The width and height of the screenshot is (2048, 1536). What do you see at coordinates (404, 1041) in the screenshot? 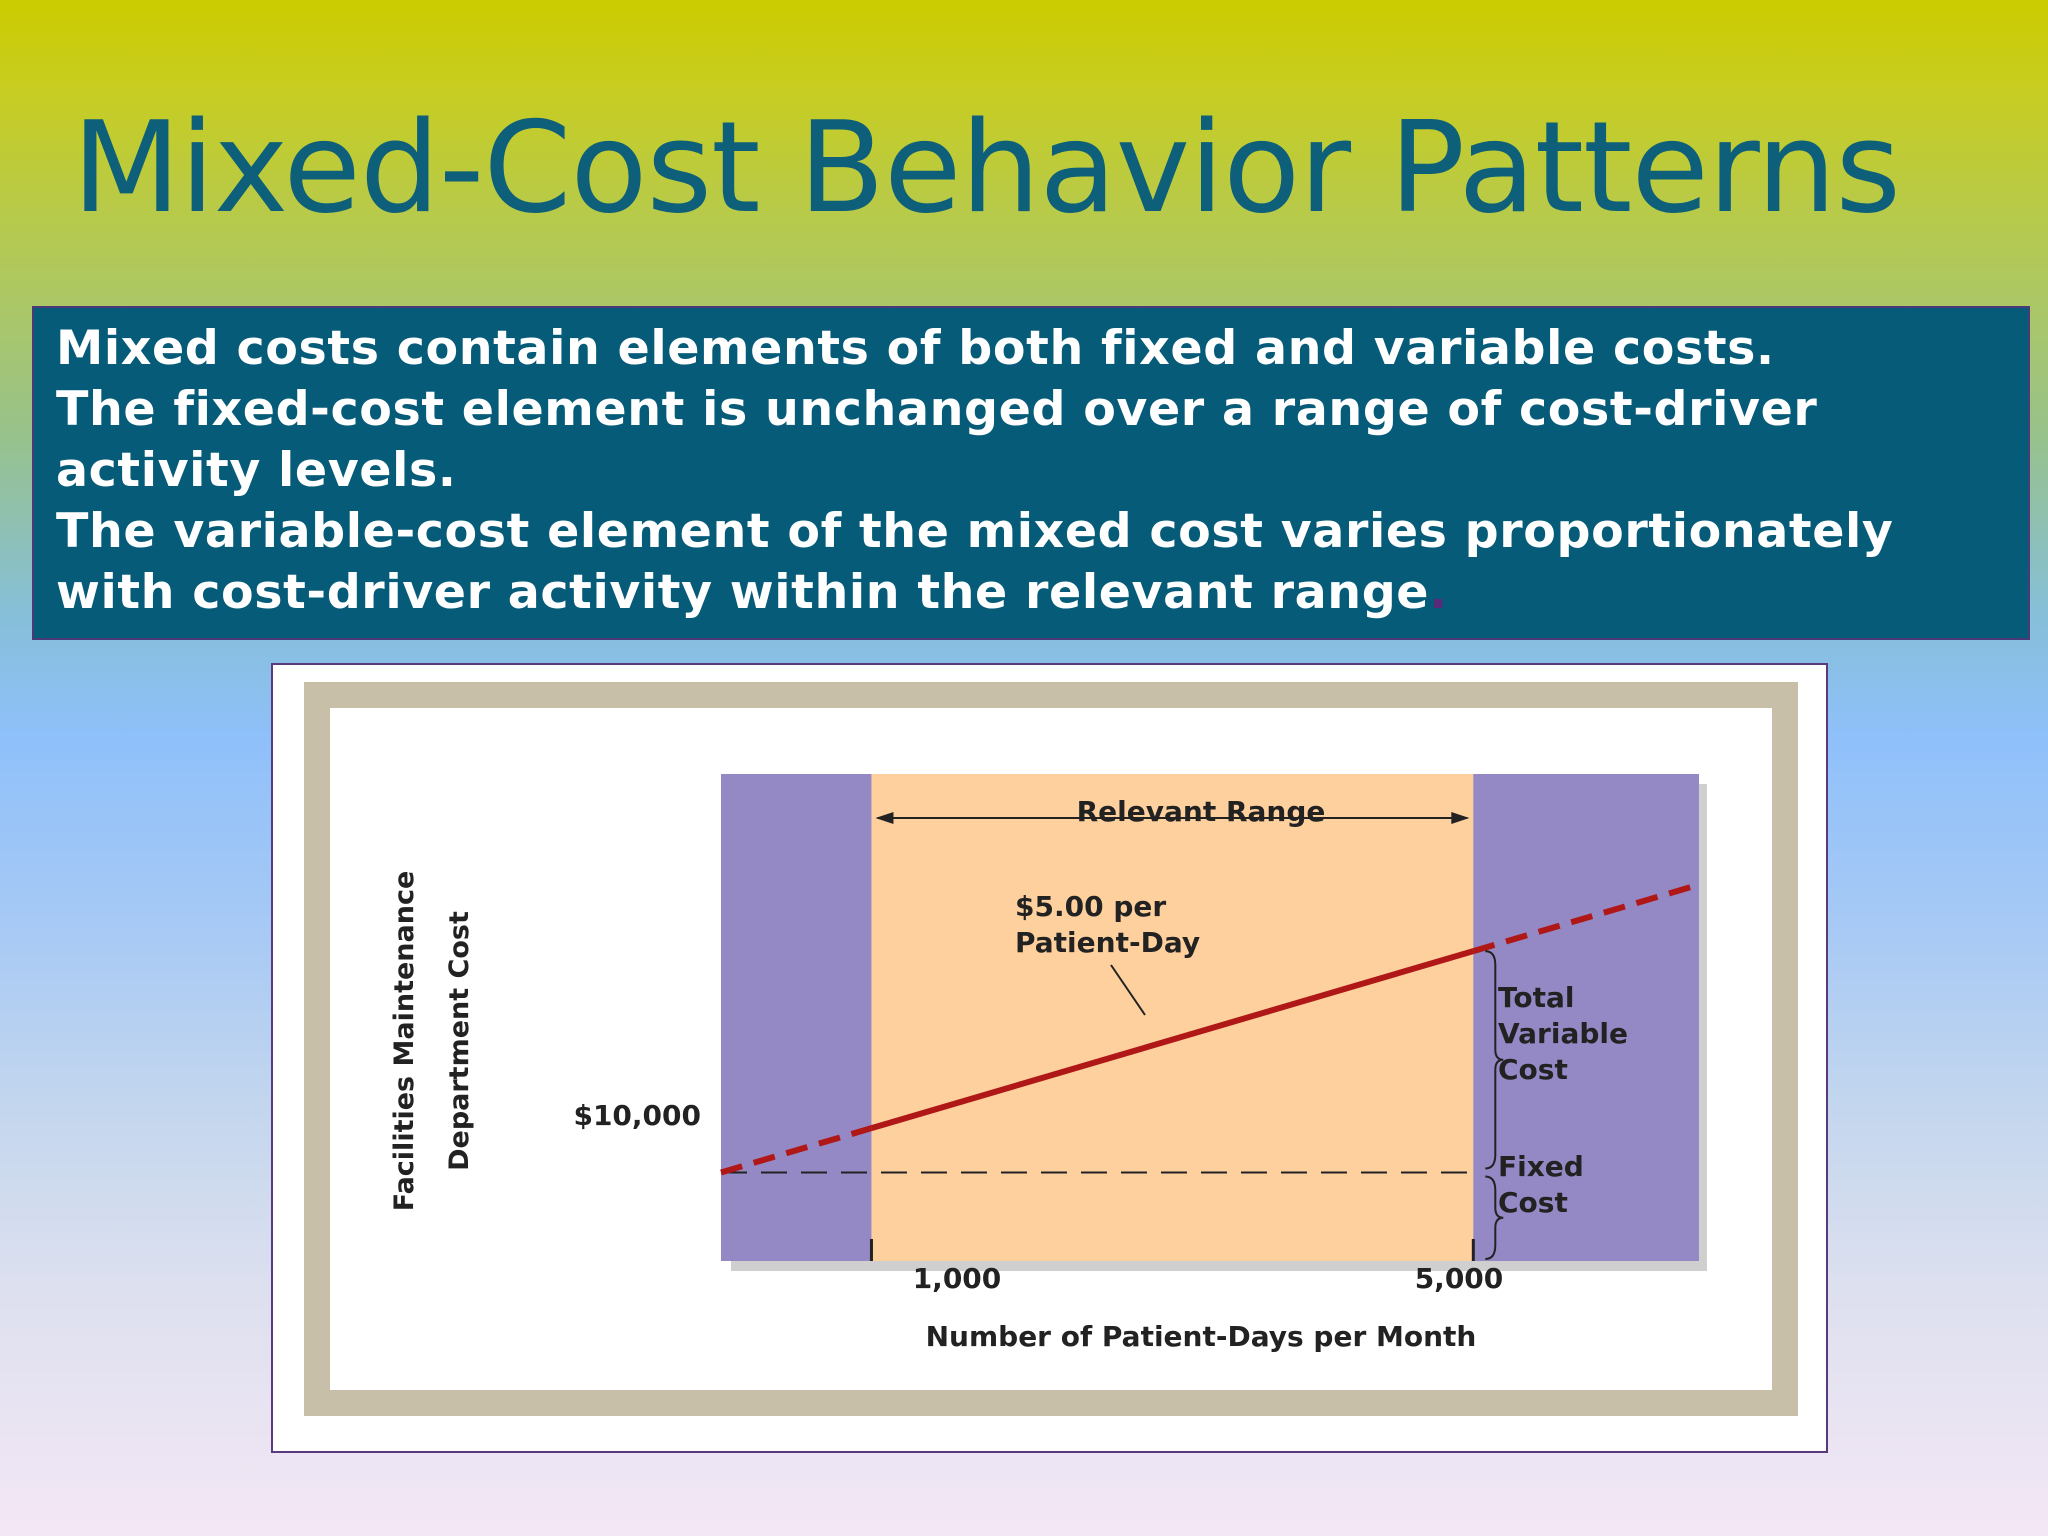
I see `y-axis-label: Facilities Maintenance` at bounding box center [404, 1041].